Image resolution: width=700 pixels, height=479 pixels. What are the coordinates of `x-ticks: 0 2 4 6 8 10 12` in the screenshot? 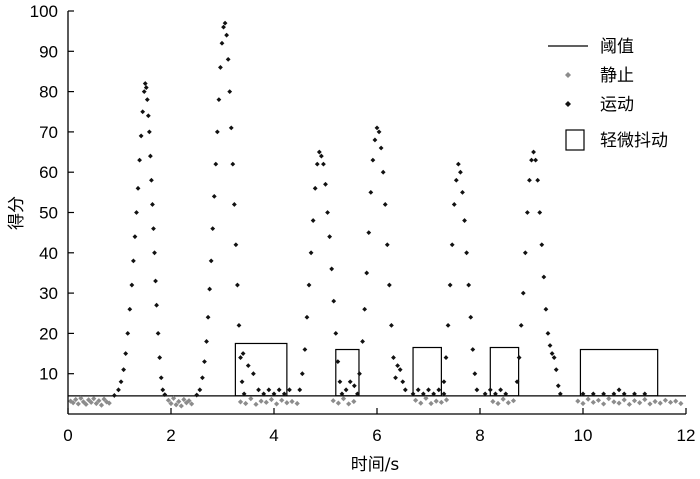 It's located at (379, 426).